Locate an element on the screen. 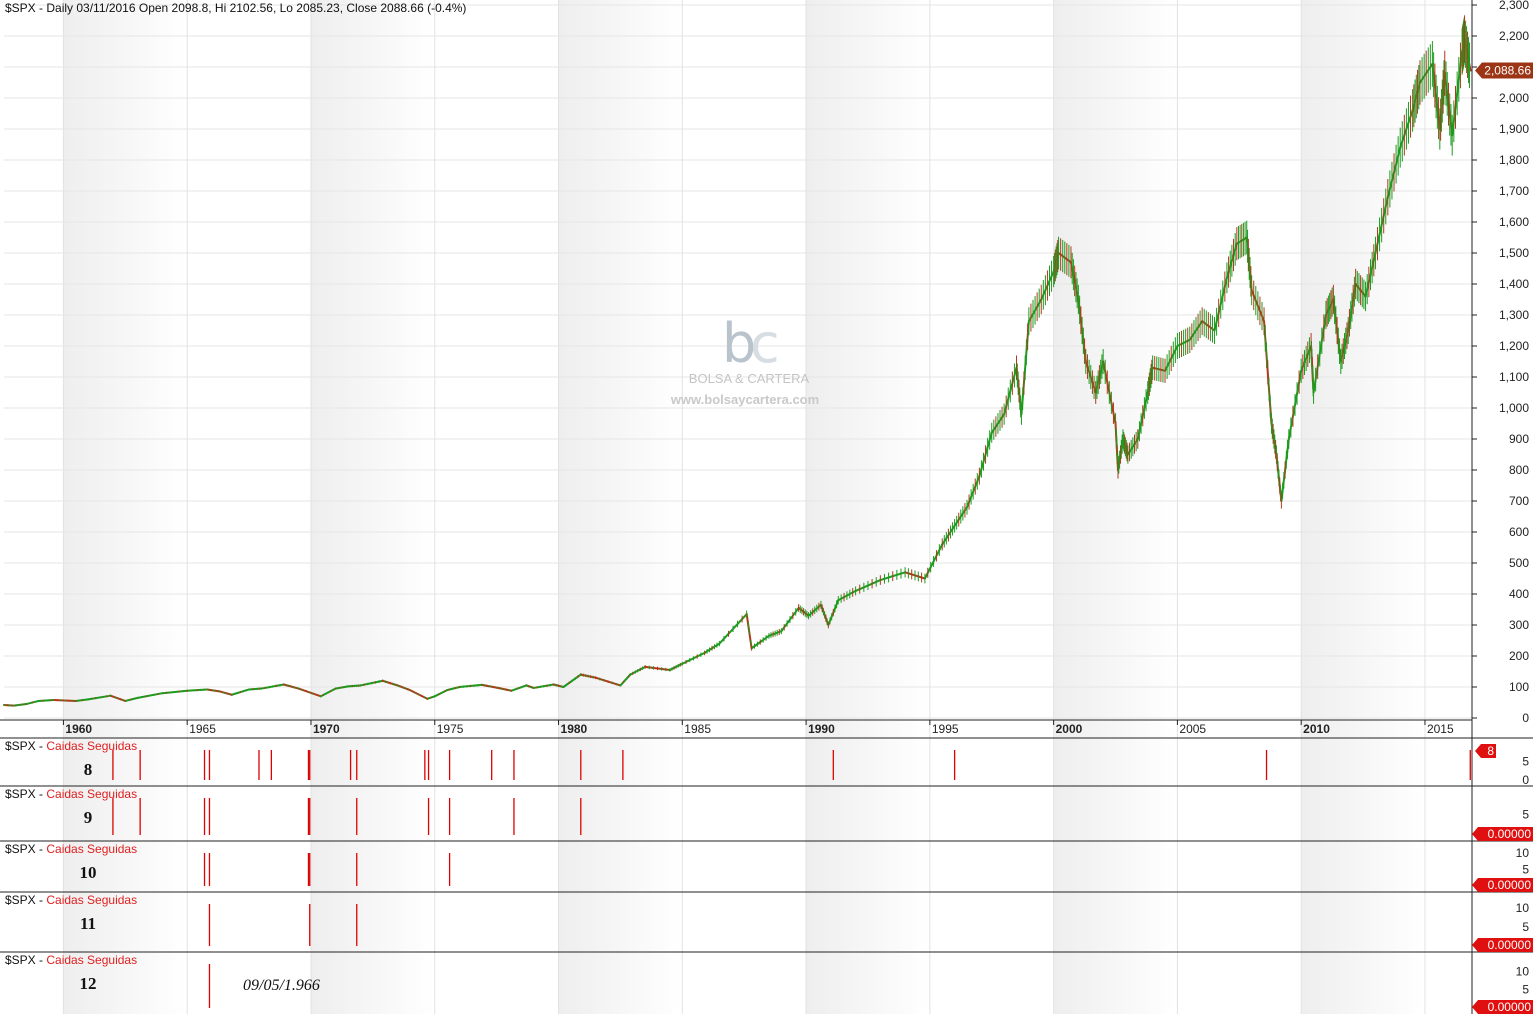 This screenshot has width=1533, height=1014. panel-count-label: 11 is located at coordinates (88, 923).